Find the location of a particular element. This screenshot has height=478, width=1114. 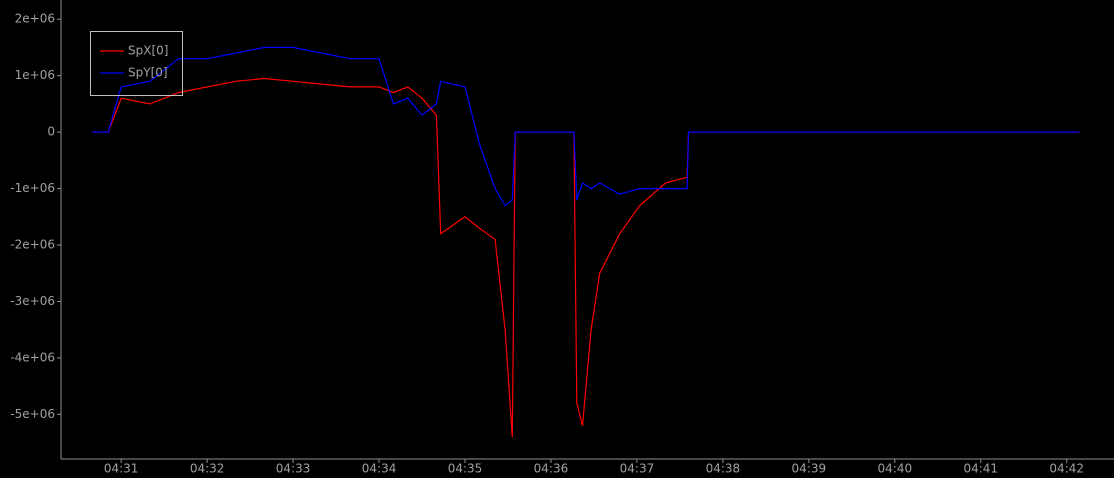

x-tick-label: 04:42 is located at coordinates (1066, 469).